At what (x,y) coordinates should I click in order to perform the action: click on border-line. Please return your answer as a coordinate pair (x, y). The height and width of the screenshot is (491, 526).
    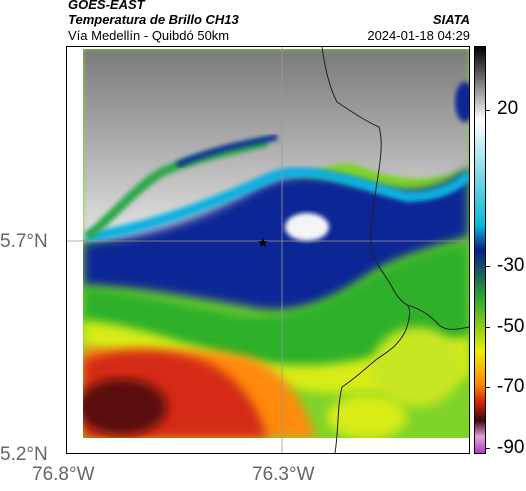
    Looking at the image, I should click on (366, 250).